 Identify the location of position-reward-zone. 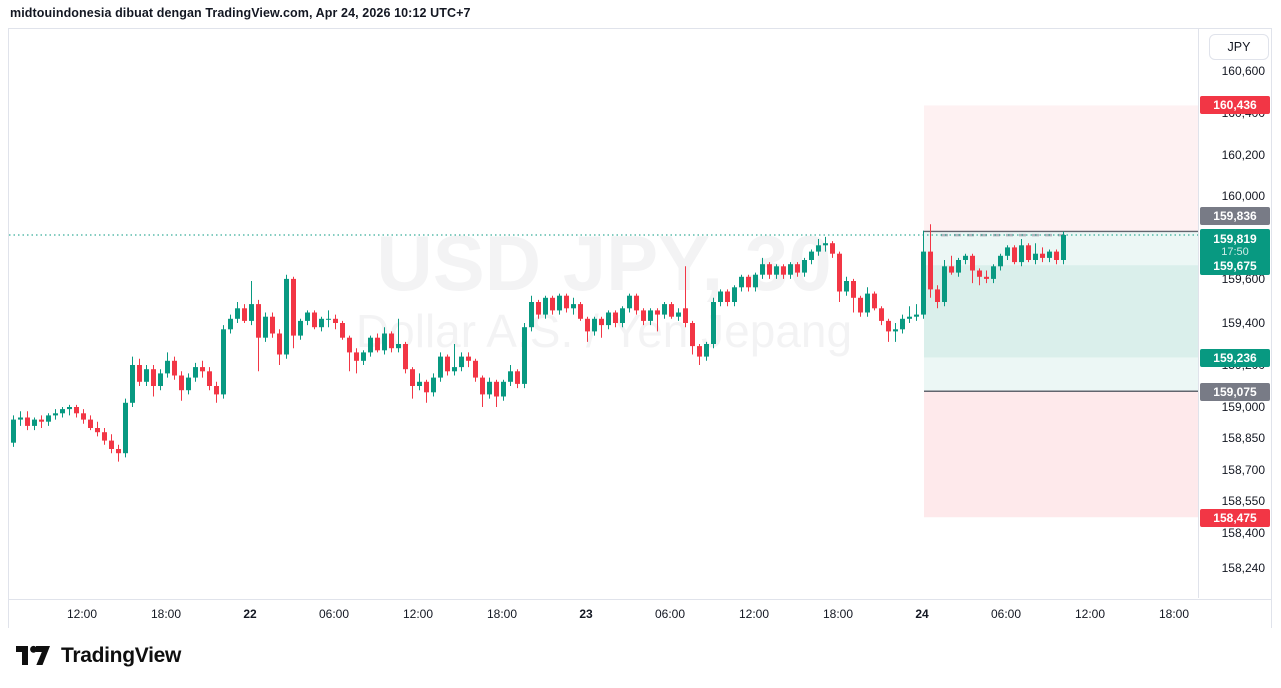
(1061, 328).